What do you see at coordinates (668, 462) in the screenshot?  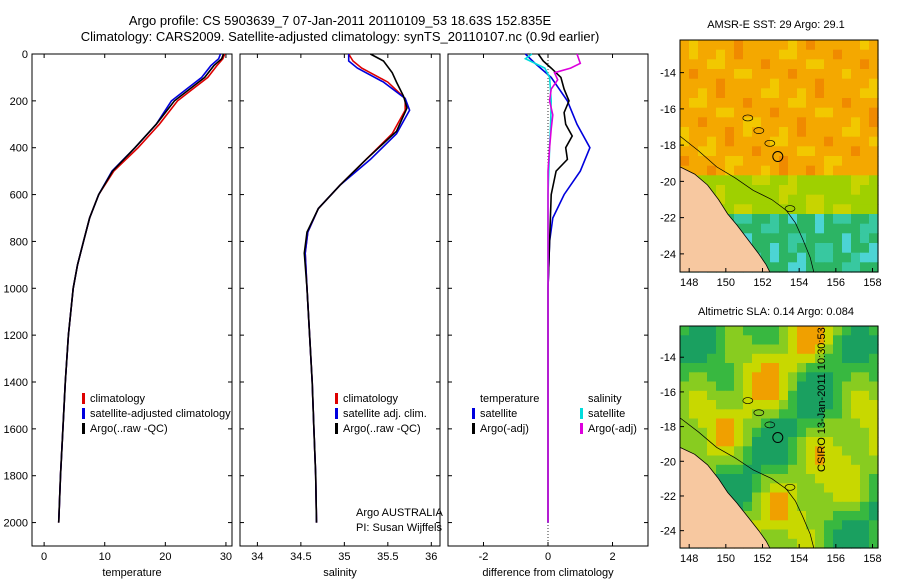 I see `map-y-tick-label: -20` at bounding box center [668, 462].